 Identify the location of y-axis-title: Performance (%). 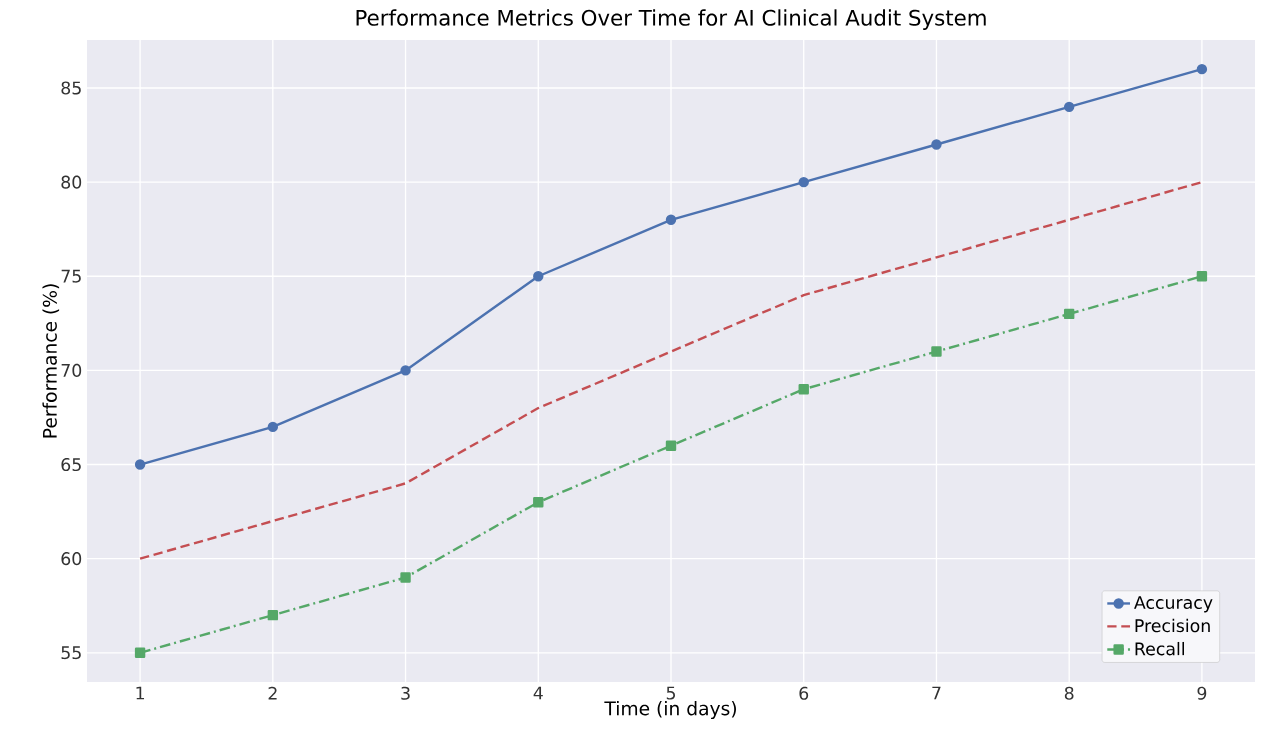
(51, 361).